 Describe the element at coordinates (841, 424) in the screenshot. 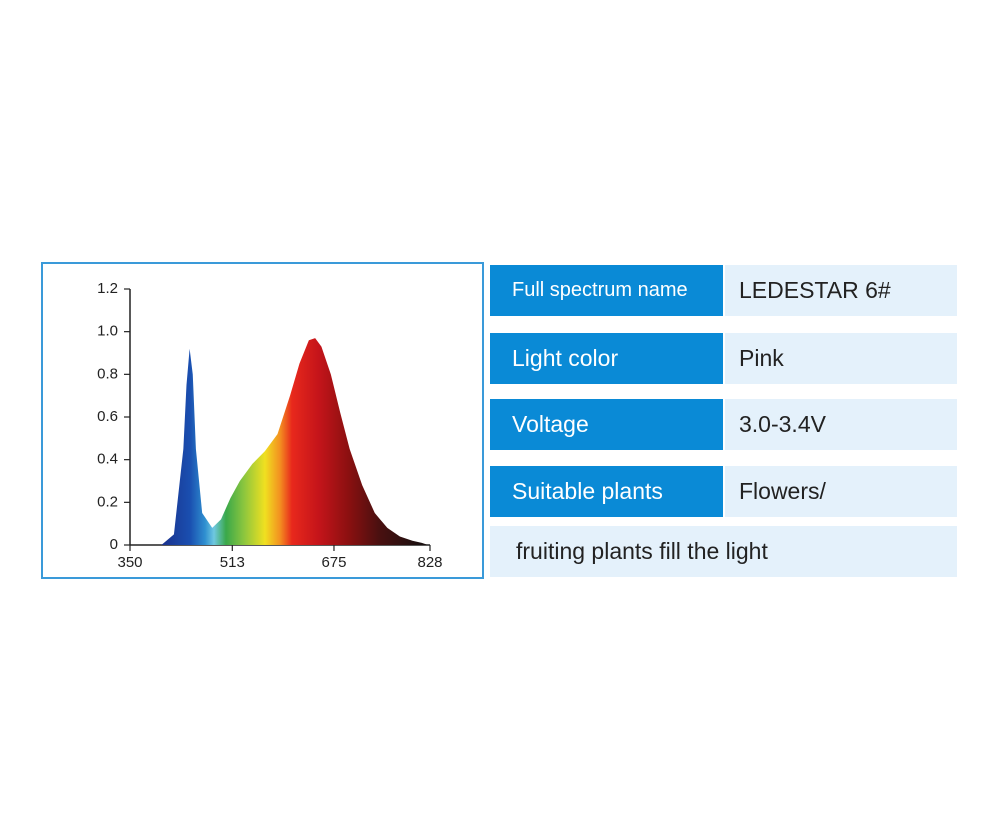

I see `table-value: 3.0-3.4V` at that location.